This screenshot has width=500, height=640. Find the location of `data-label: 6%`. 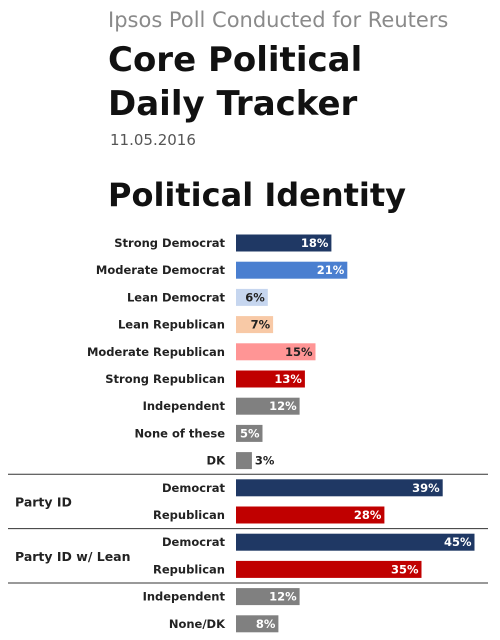

data-label: 6% is located at coordinates (255, 297).